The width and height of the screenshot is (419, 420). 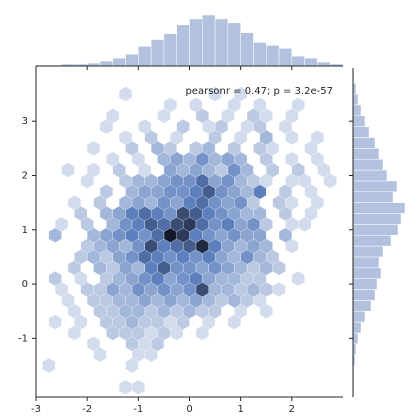 I want to click on x-tick-label: 0, so click(x=189, y=409).